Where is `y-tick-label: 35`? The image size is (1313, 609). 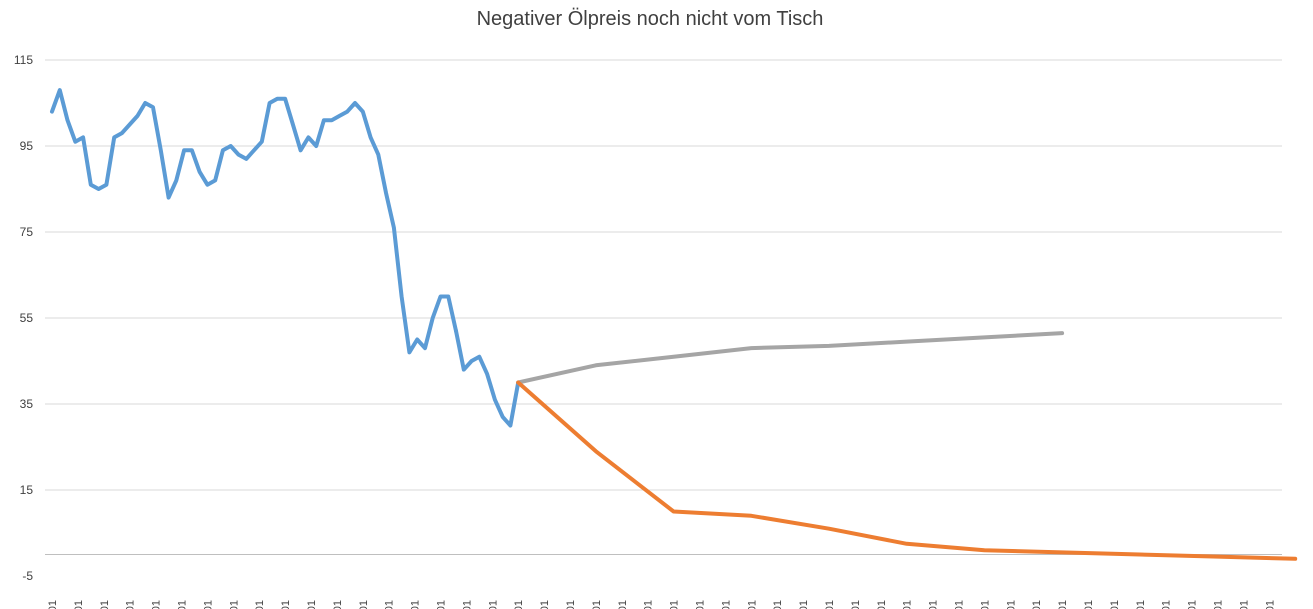
y-tick-label: 35 is located at coordinates (27, 404).